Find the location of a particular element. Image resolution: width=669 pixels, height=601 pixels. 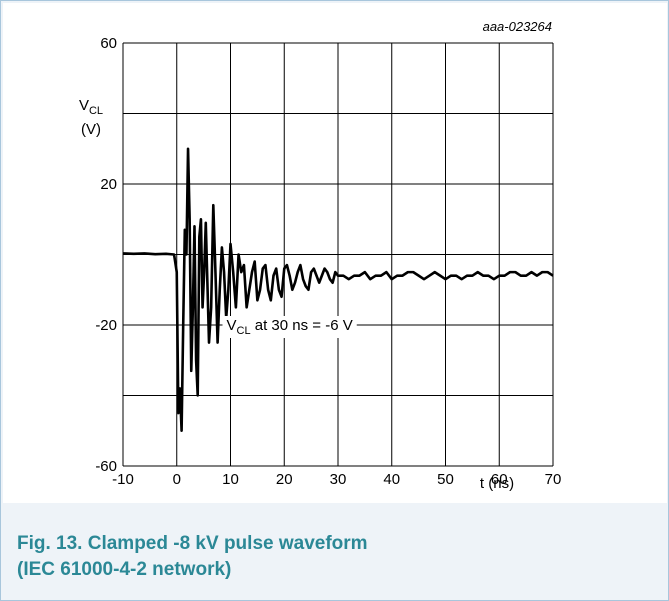

x-tick-label: 0 is located at coordinates (177, 479).